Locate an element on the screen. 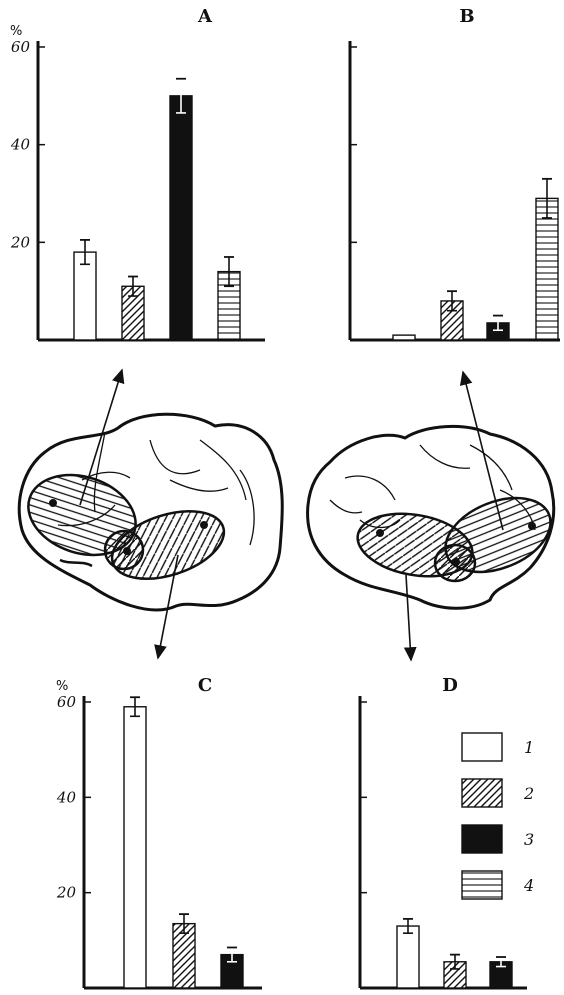 Image resolution: width=564 pixels, height=995 pixels. legend-label-1: 1 is located at coordinates (529, 747).